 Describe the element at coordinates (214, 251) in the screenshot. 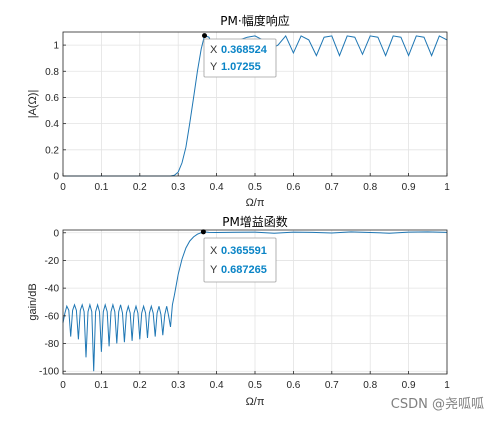

I see `chart-2-datatip-x-label: X` at that location.